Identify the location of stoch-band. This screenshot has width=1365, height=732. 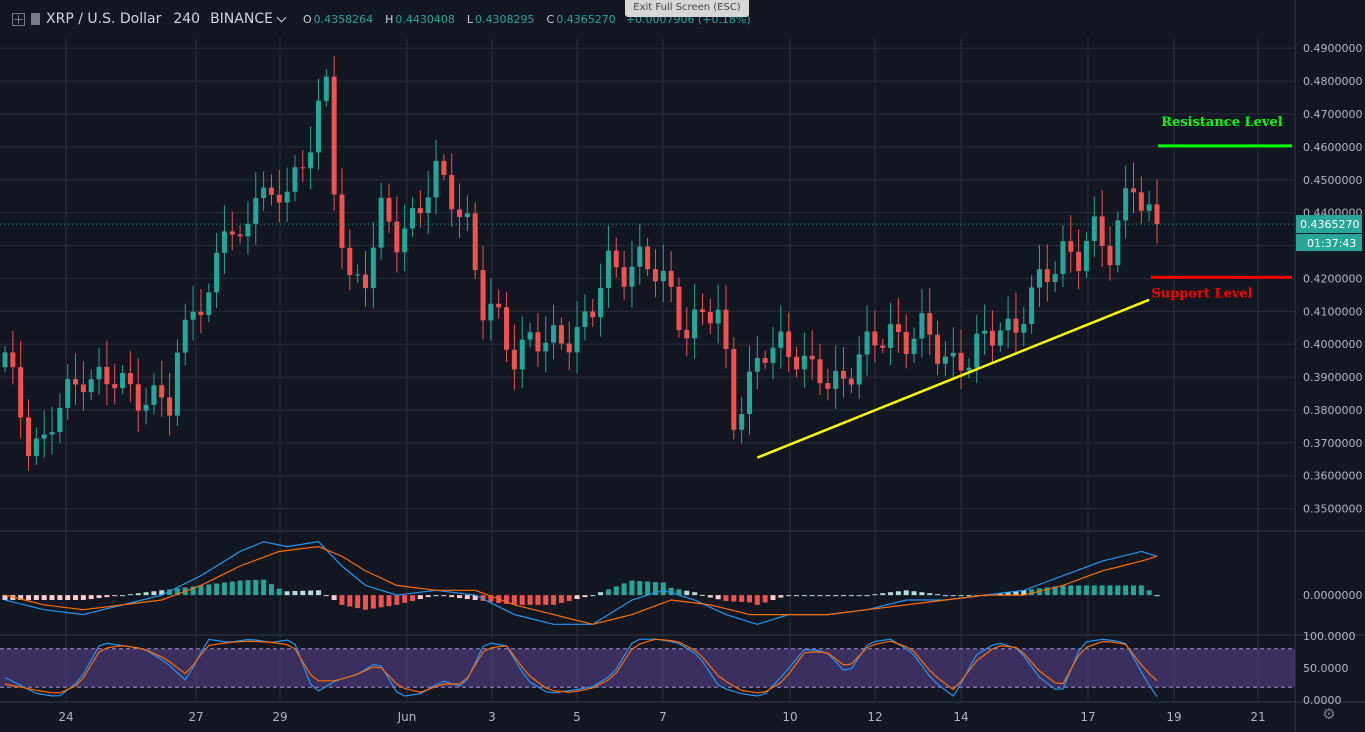
(647, 668).